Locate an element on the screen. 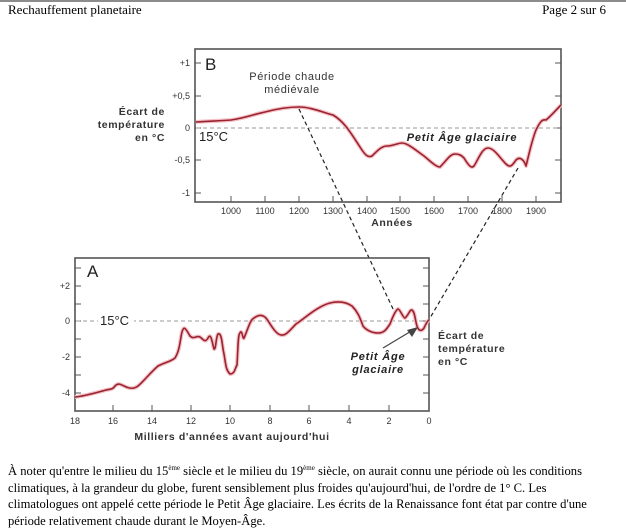  panel-b-ylabel: Écart de is located at coordinates (142, 111).